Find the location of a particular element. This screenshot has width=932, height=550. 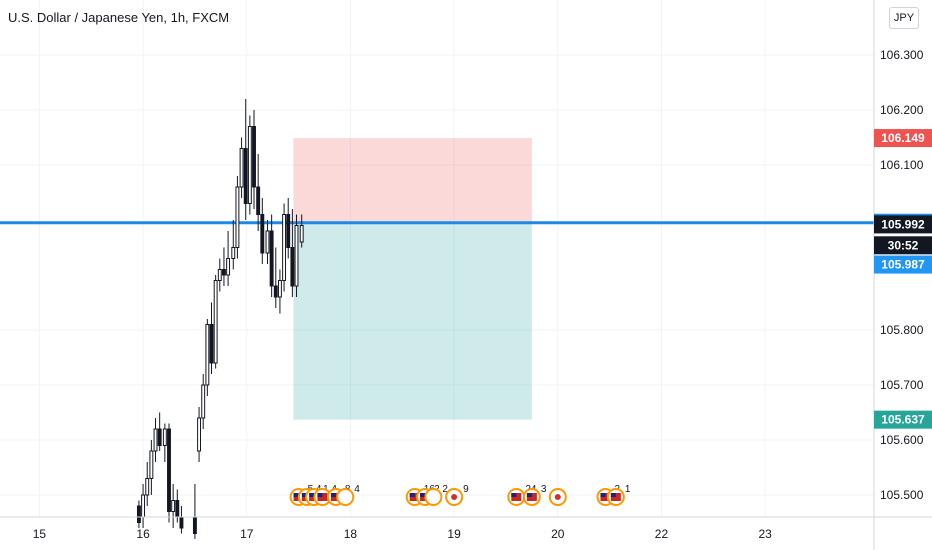

price-tick-label: 105.800 is located at coordinates (902, 330).